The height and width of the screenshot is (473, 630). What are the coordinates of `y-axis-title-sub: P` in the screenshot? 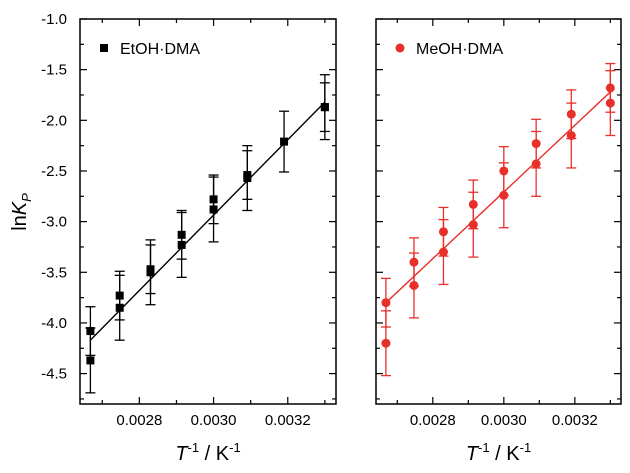 It's located at (26, 197).